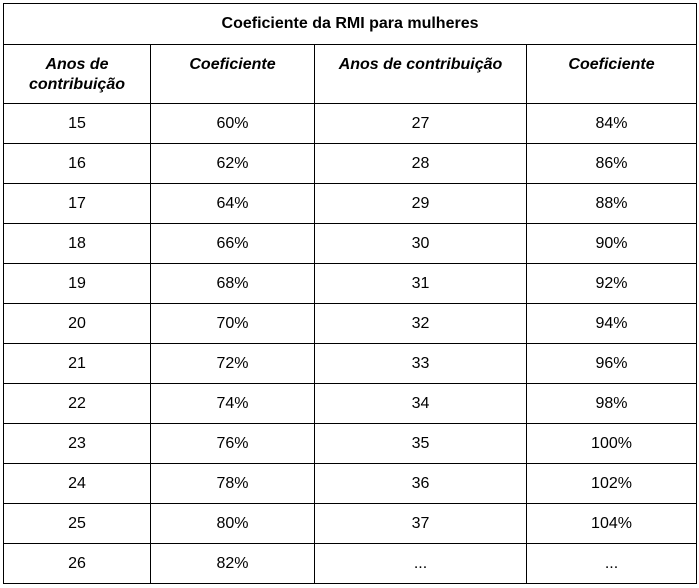 Image resolution: width=699 pixels, height=588 pixels. I want to click on cell-coefficient-right: 96%, so click(611, 363).